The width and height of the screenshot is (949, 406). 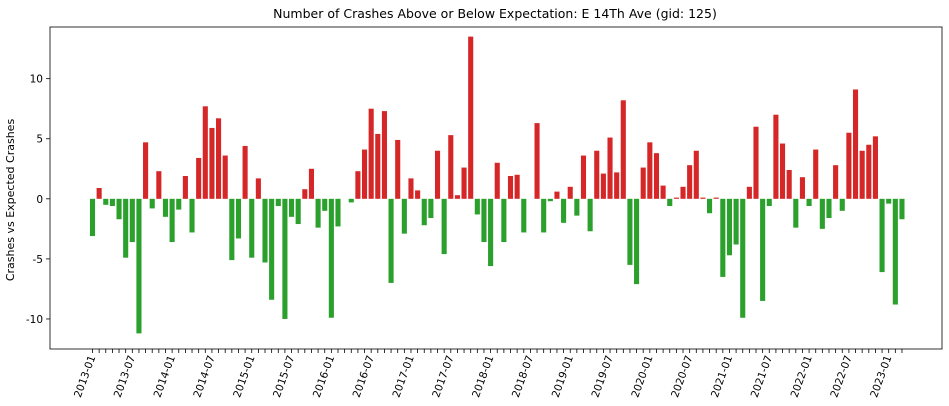 What do you see at coordinates (881, 376) in the screenshot?
I see `x-tick-label: 2023-01` at bounding box center [881, 376].